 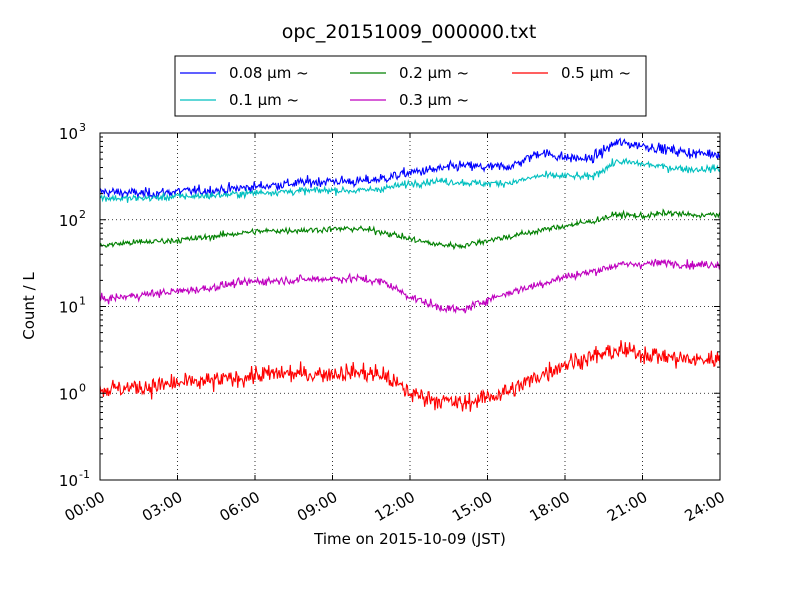 What do you see at coordinates (84, 474) in the screenshot?
I see `y-tick-exponent: -1` at bounding box center [84, 474].